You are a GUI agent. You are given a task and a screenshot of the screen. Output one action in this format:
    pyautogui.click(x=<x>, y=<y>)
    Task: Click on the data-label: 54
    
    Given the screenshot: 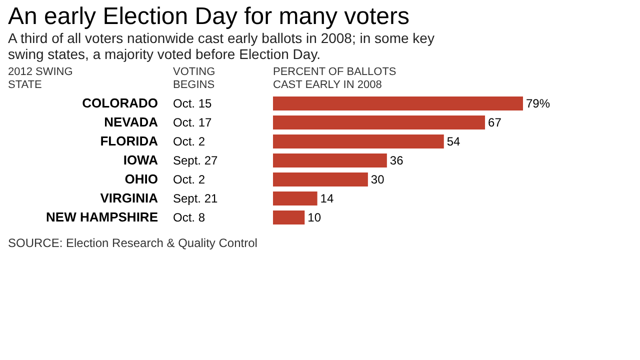 What is the action you would take?
    pyautogui.click(x=453, y=141)
    